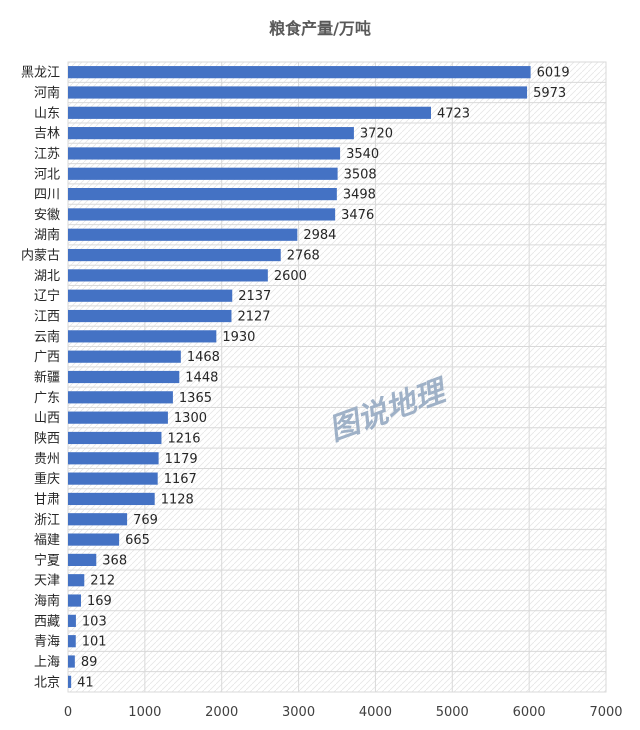  Describe the element at coordinates (68, 712) in the screenshot. I see `x-tick-label: 0` at that location.